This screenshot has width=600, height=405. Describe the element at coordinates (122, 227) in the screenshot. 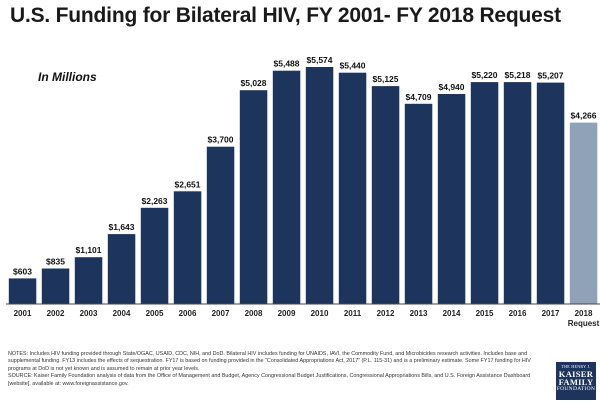

I see `value-label-2004: $1,643` at that location.